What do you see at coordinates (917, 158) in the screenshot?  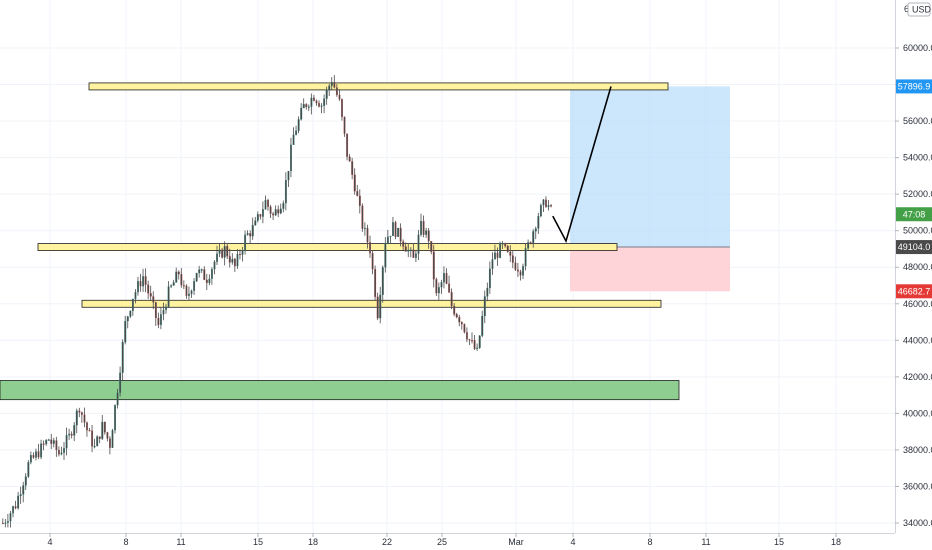 I see `y-tick-label: 54000.0` at bounding box center [917, 158].